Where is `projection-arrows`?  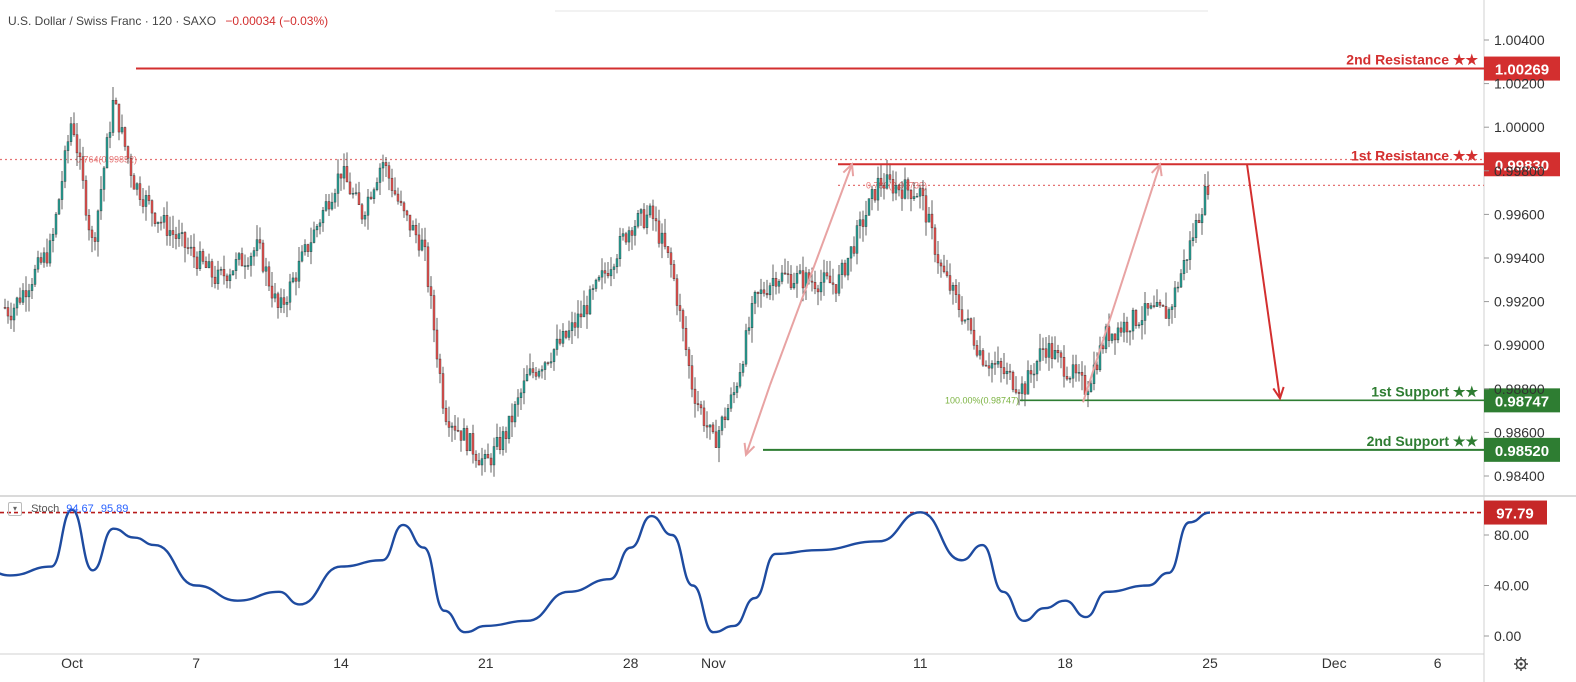 projection-arrows is located at coordinates (1014, 310).